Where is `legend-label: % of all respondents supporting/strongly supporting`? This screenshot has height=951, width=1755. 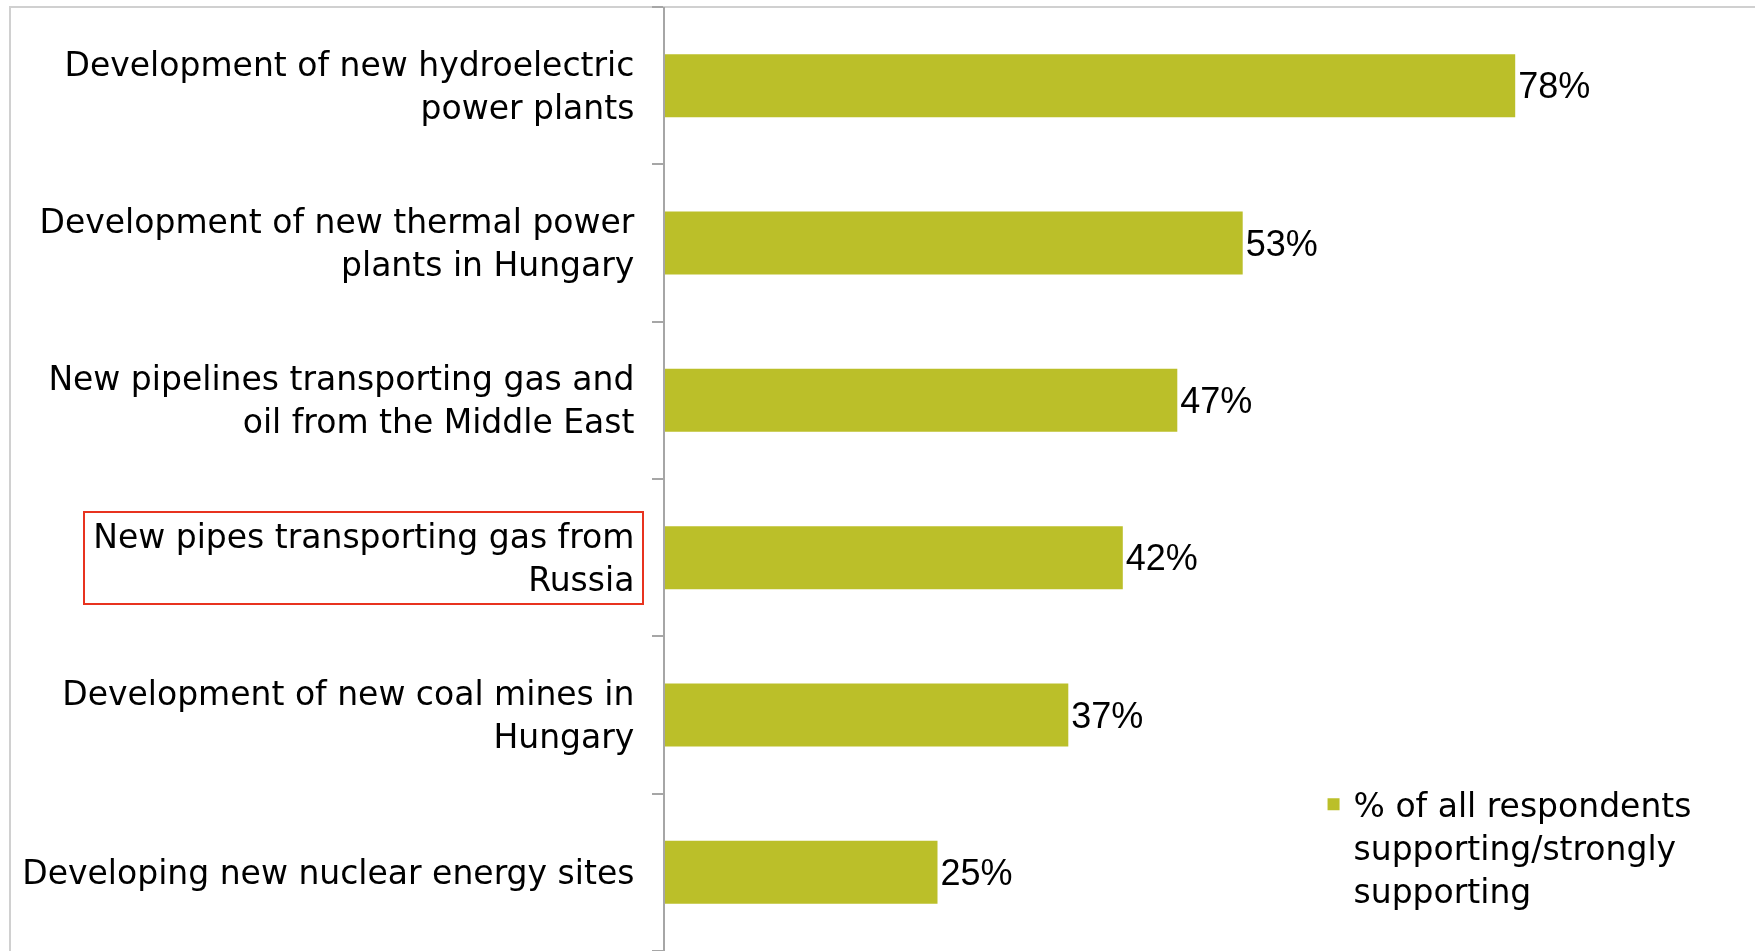 legend-label: % of all respondents supporting/strongly supporting is located at coordinates (1522, 848).